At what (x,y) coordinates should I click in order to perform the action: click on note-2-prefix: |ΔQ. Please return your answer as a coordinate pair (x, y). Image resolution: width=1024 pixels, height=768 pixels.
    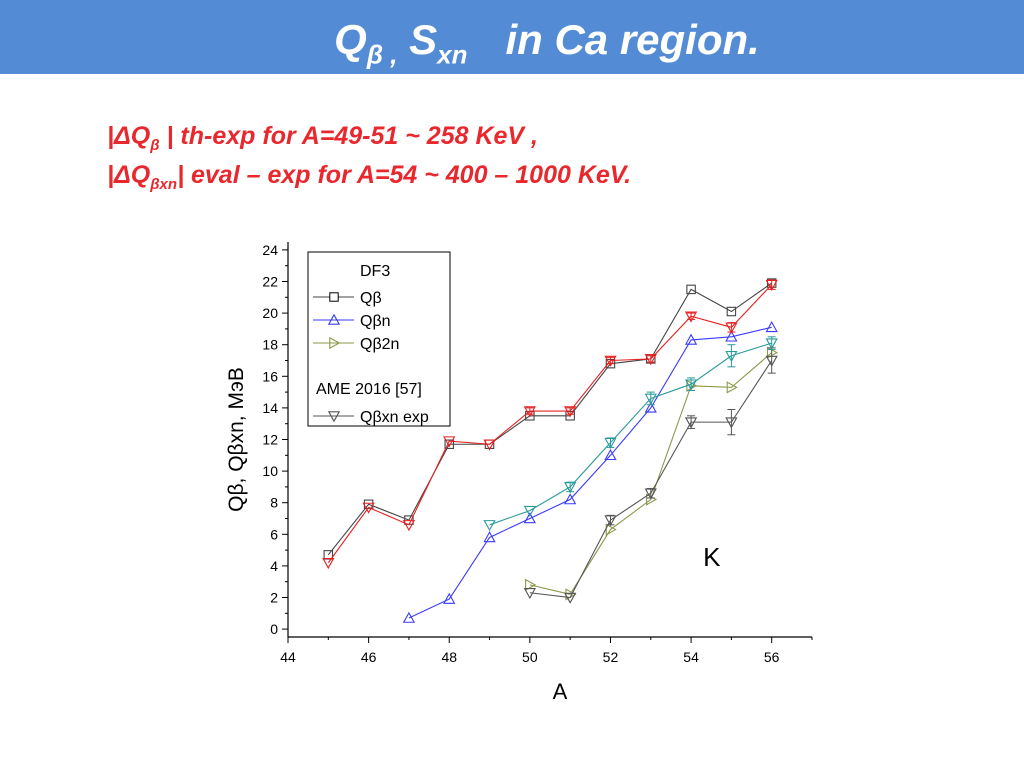
    Looking at the image, I should click on (129, 175).